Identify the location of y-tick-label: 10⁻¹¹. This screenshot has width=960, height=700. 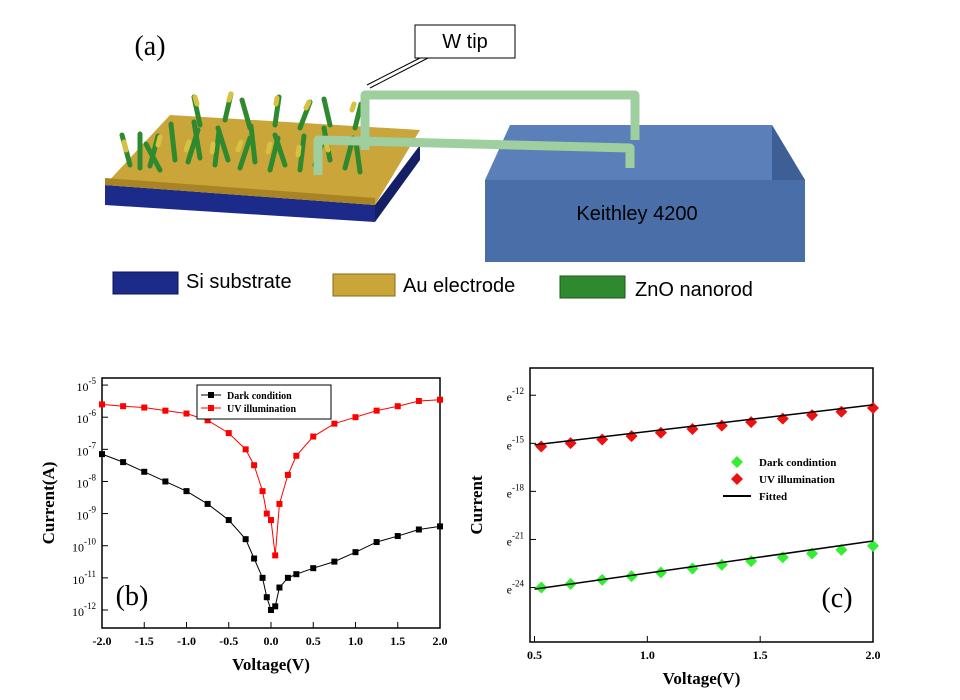
(84, 578).